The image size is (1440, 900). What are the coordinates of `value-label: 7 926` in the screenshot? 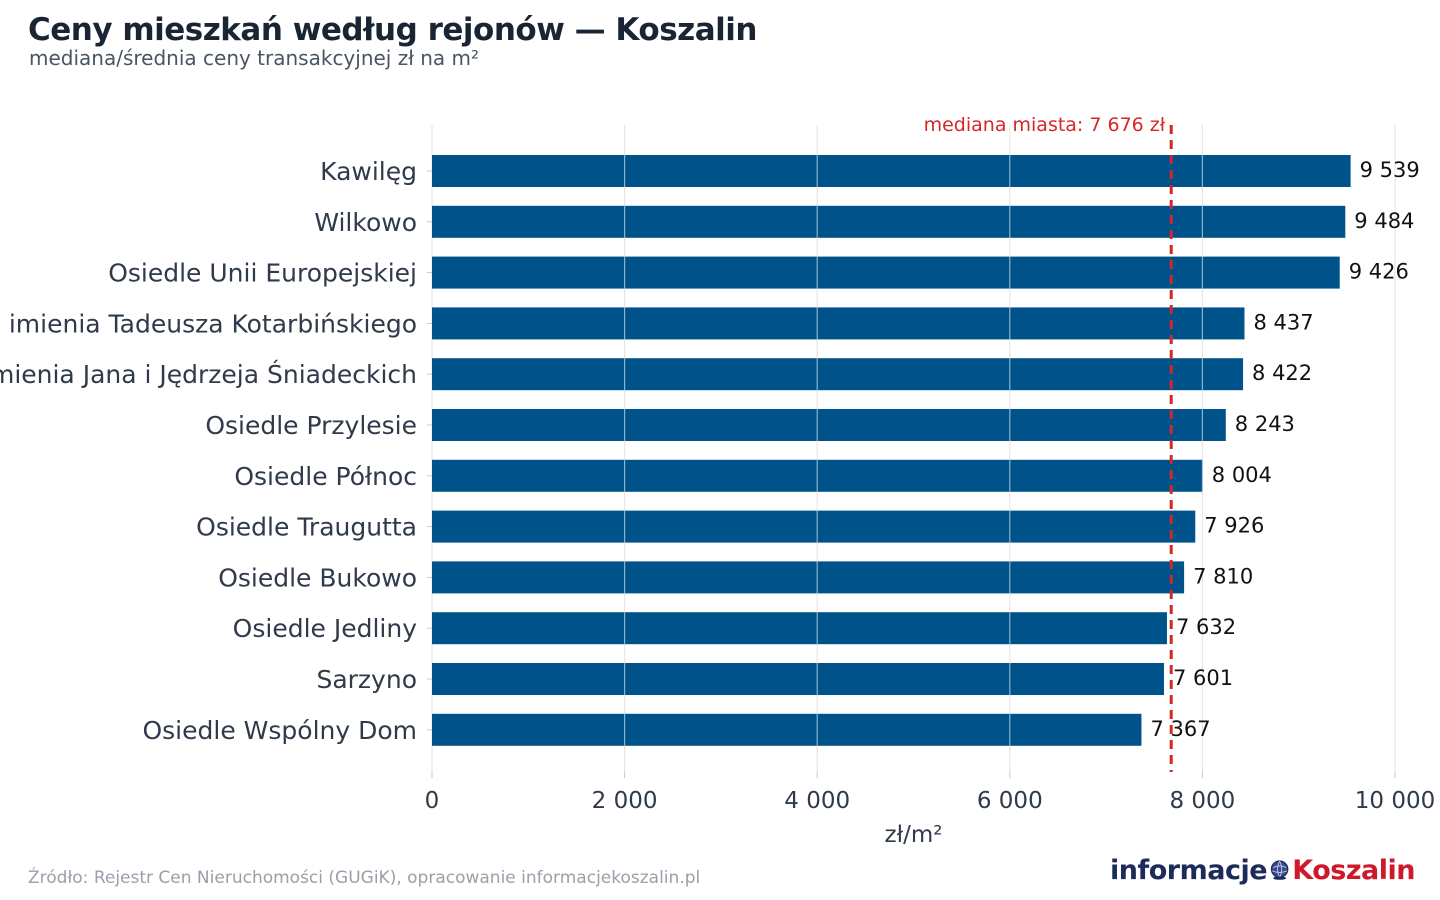 It's located at (1234, 526).